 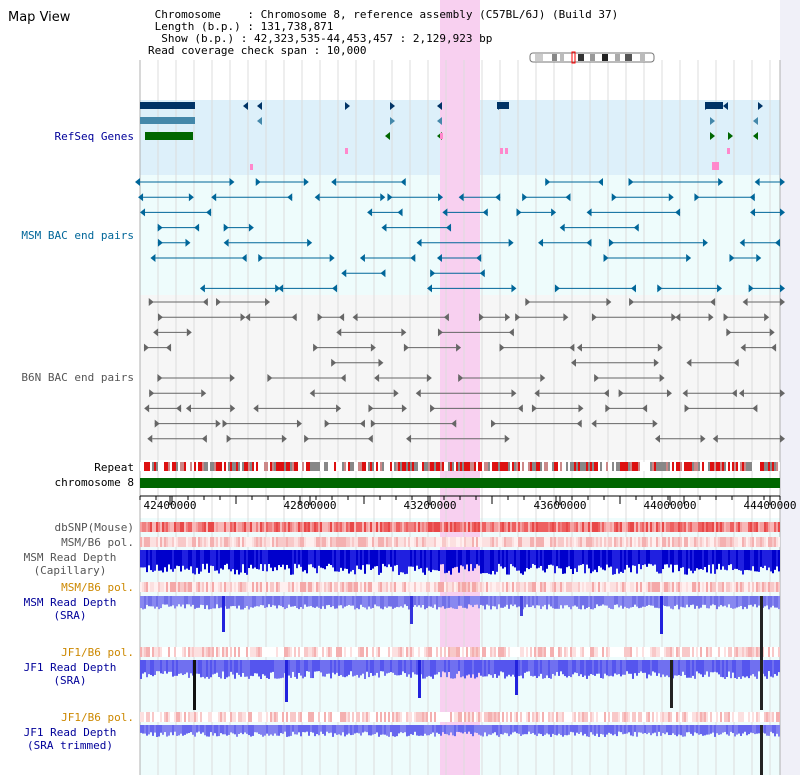 What do you see at coordinates (77, 377) in the screenshot?
I see `b6n-bac-end-pairs-label: B6N BAC end pairs` at bounding box center [77, 377].